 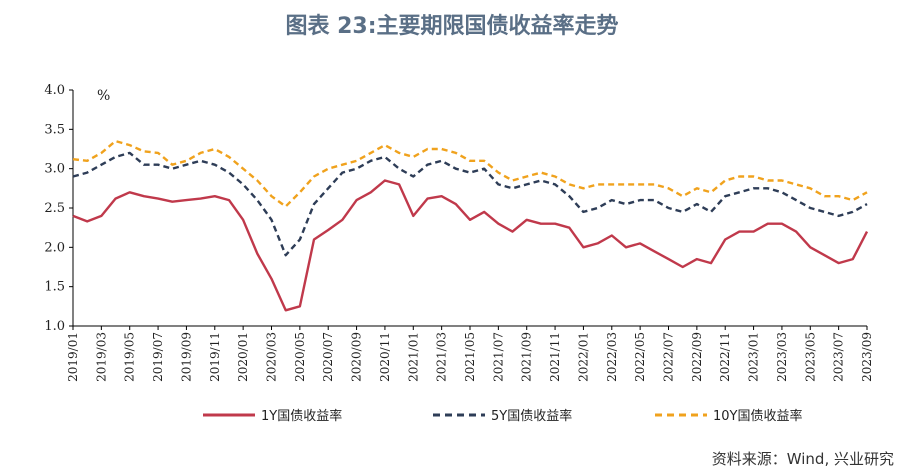 What do you see at coordinates (101, 357) in the screenshot?
I see `x-tick-label: 2019/03` at bounding box center [101, 357].